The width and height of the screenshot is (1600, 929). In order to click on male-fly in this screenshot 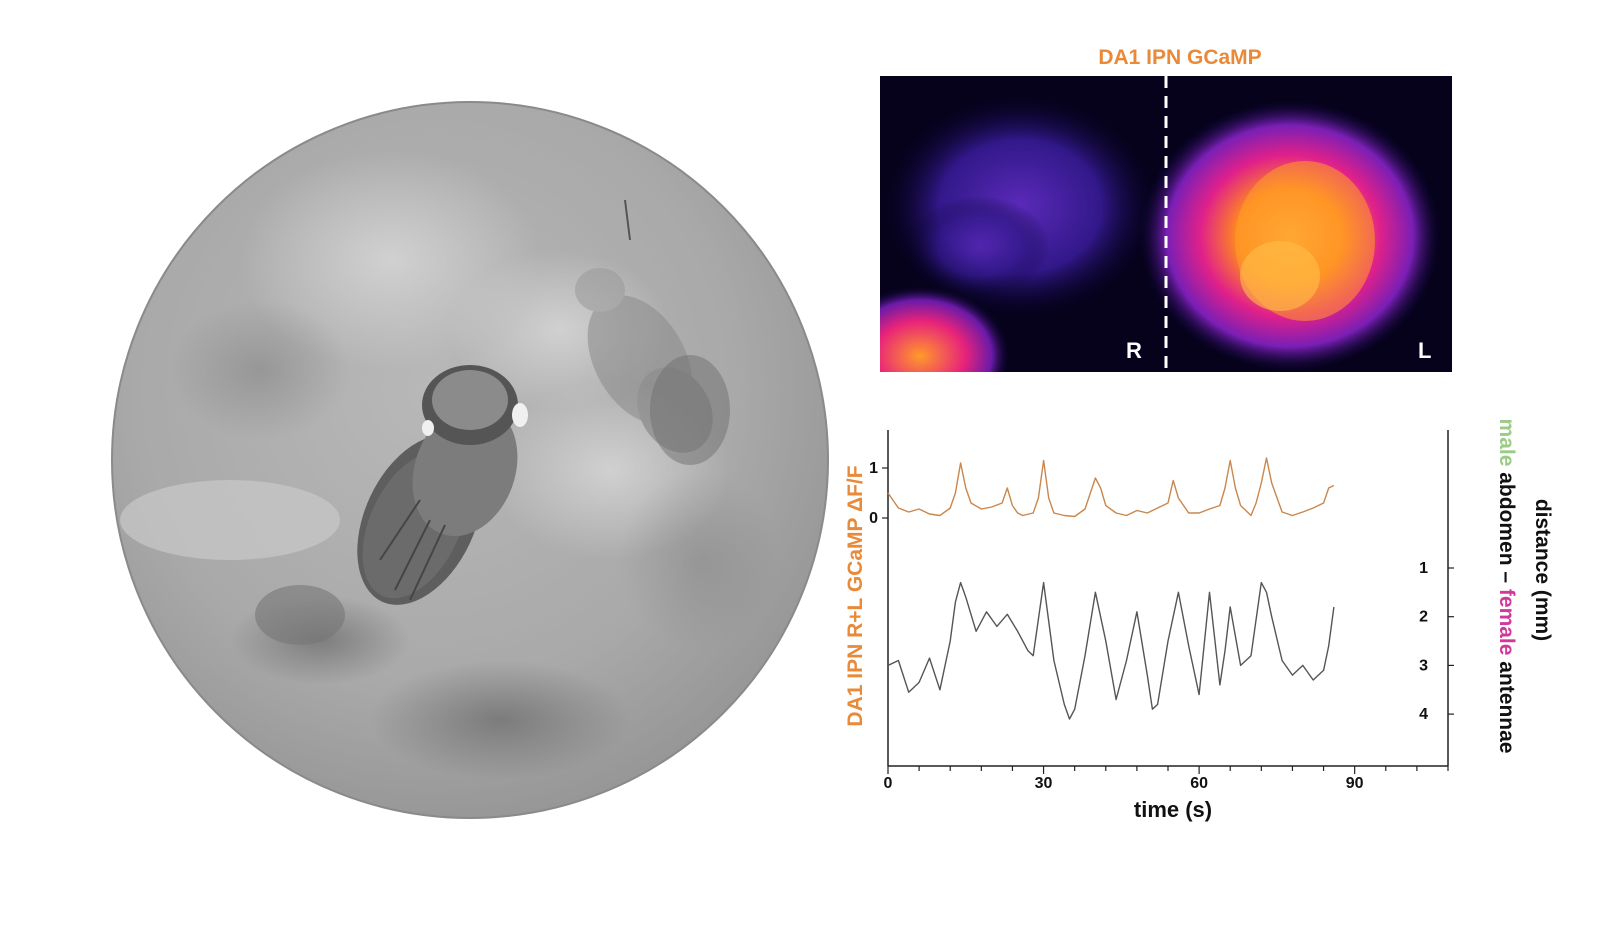, I will do `click(442, 485)`.